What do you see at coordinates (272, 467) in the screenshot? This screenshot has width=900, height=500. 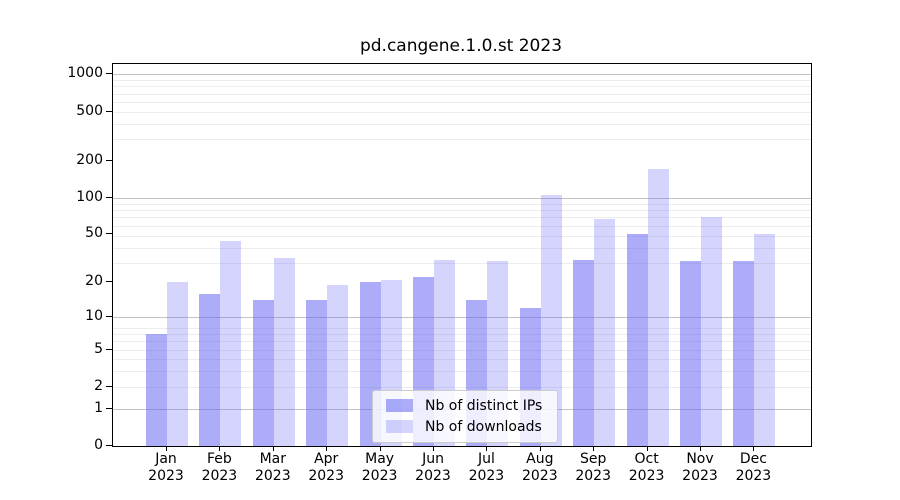 I see `x-tick-label-mar: Mar 2023` at bounding box center [272, 467].